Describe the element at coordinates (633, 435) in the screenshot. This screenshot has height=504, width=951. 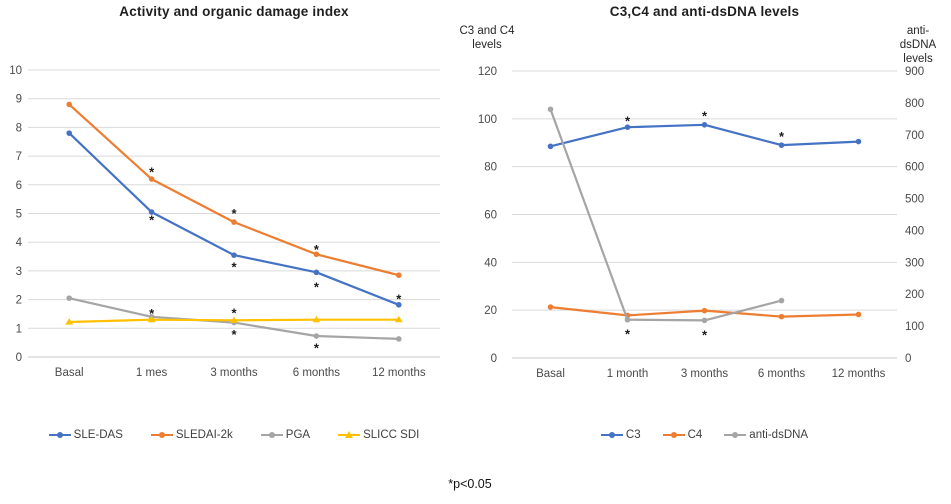
I see `legend-label: C3` at that location.